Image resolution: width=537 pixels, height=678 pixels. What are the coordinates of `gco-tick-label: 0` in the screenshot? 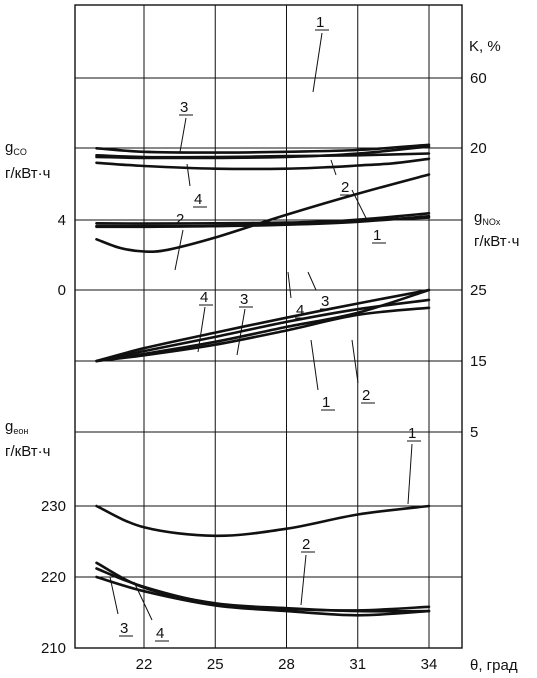 It's located at (62, 290).